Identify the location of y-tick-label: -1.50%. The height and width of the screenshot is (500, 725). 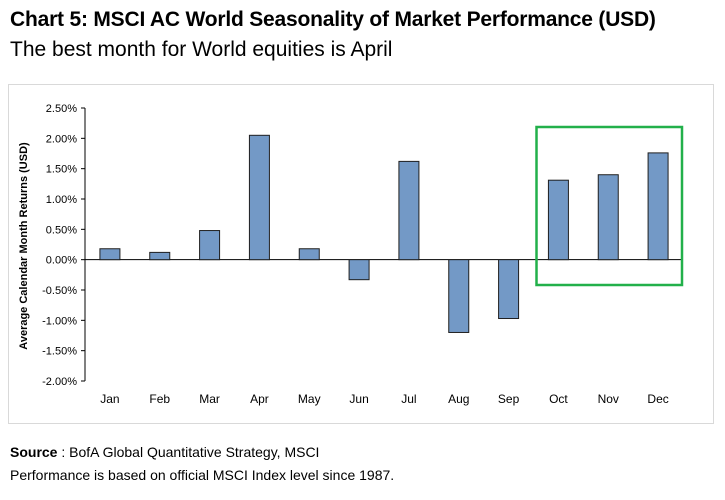
(59, 352).